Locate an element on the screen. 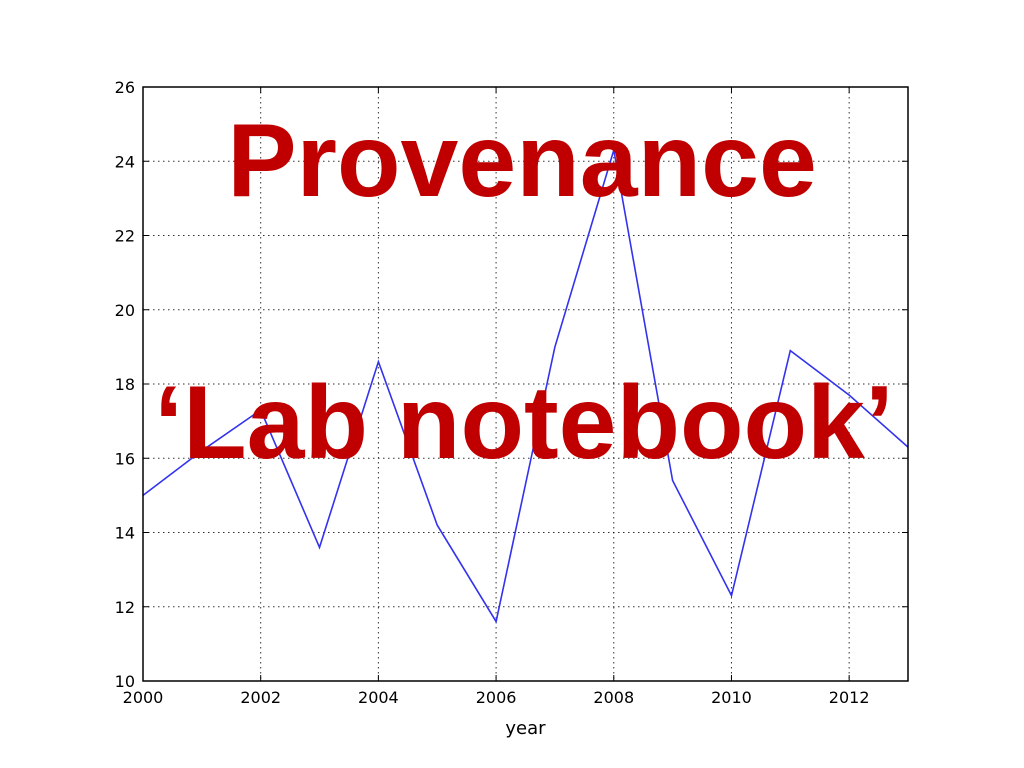 The height and width of the screenshot is (768, 1024). y-tick-label-16: 16 is located at coordinates (125, 458).